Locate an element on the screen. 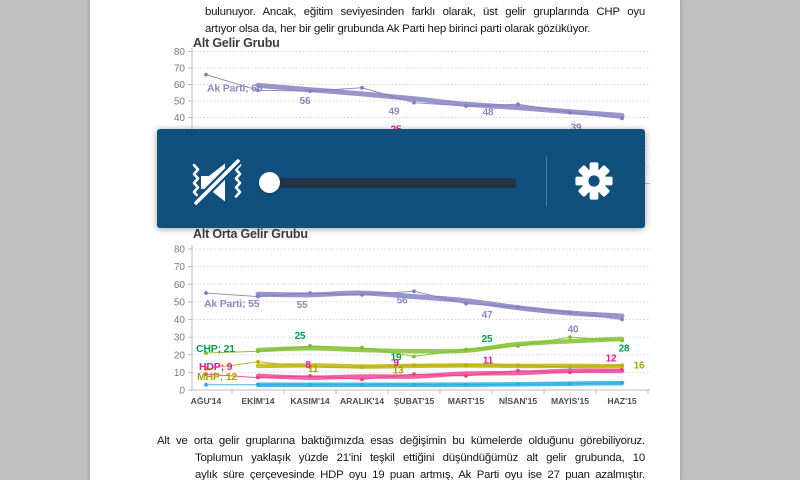 The image size is (800, 480). x-category-label: ŞUBAT'15 is located at coordinates (414, 401).